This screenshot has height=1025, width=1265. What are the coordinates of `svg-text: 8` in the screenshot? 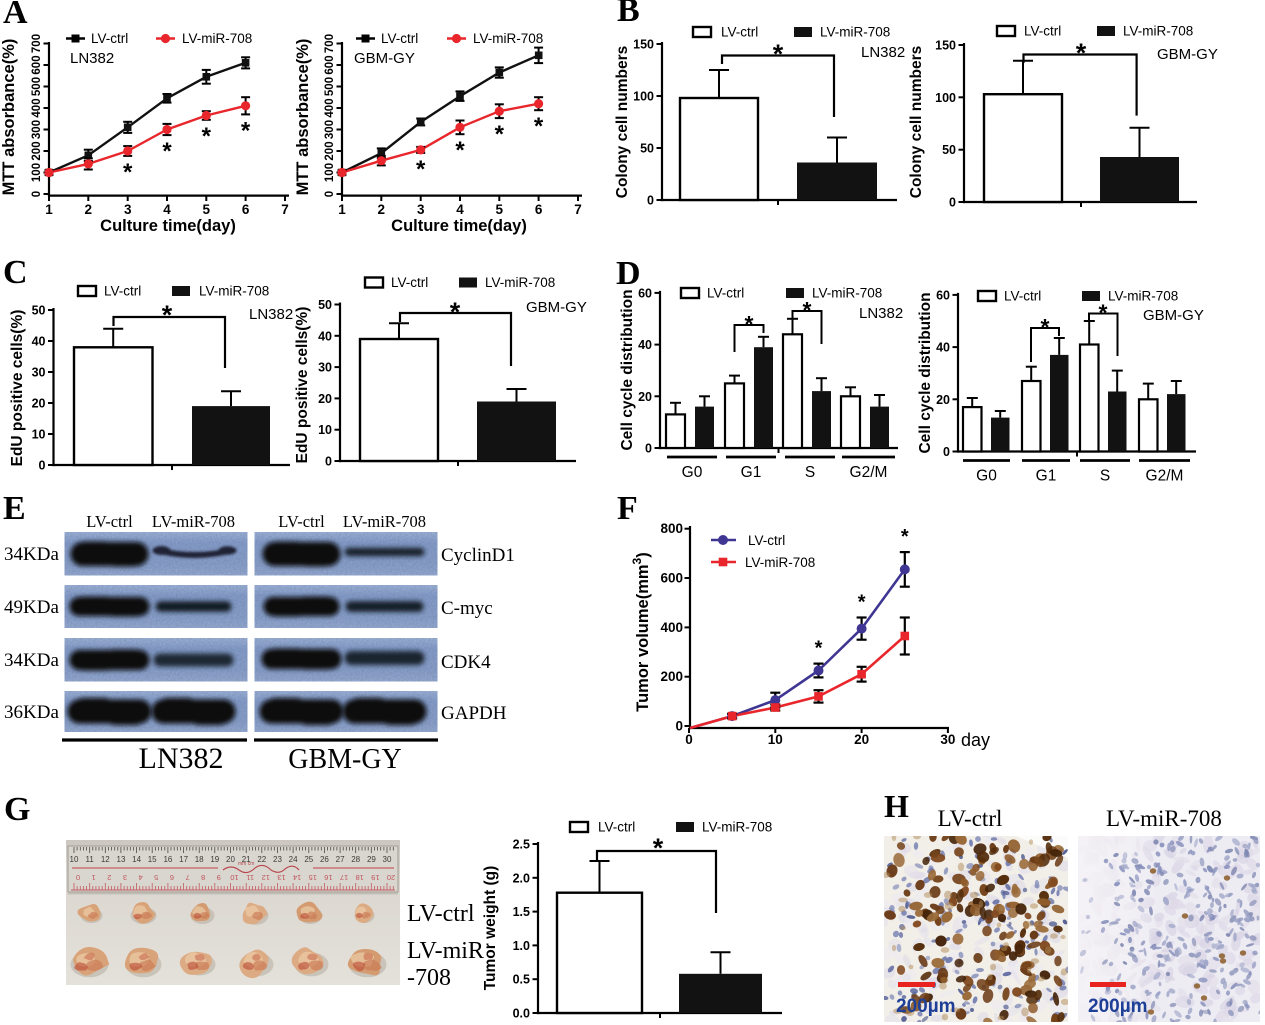 It's located at (203, 877).